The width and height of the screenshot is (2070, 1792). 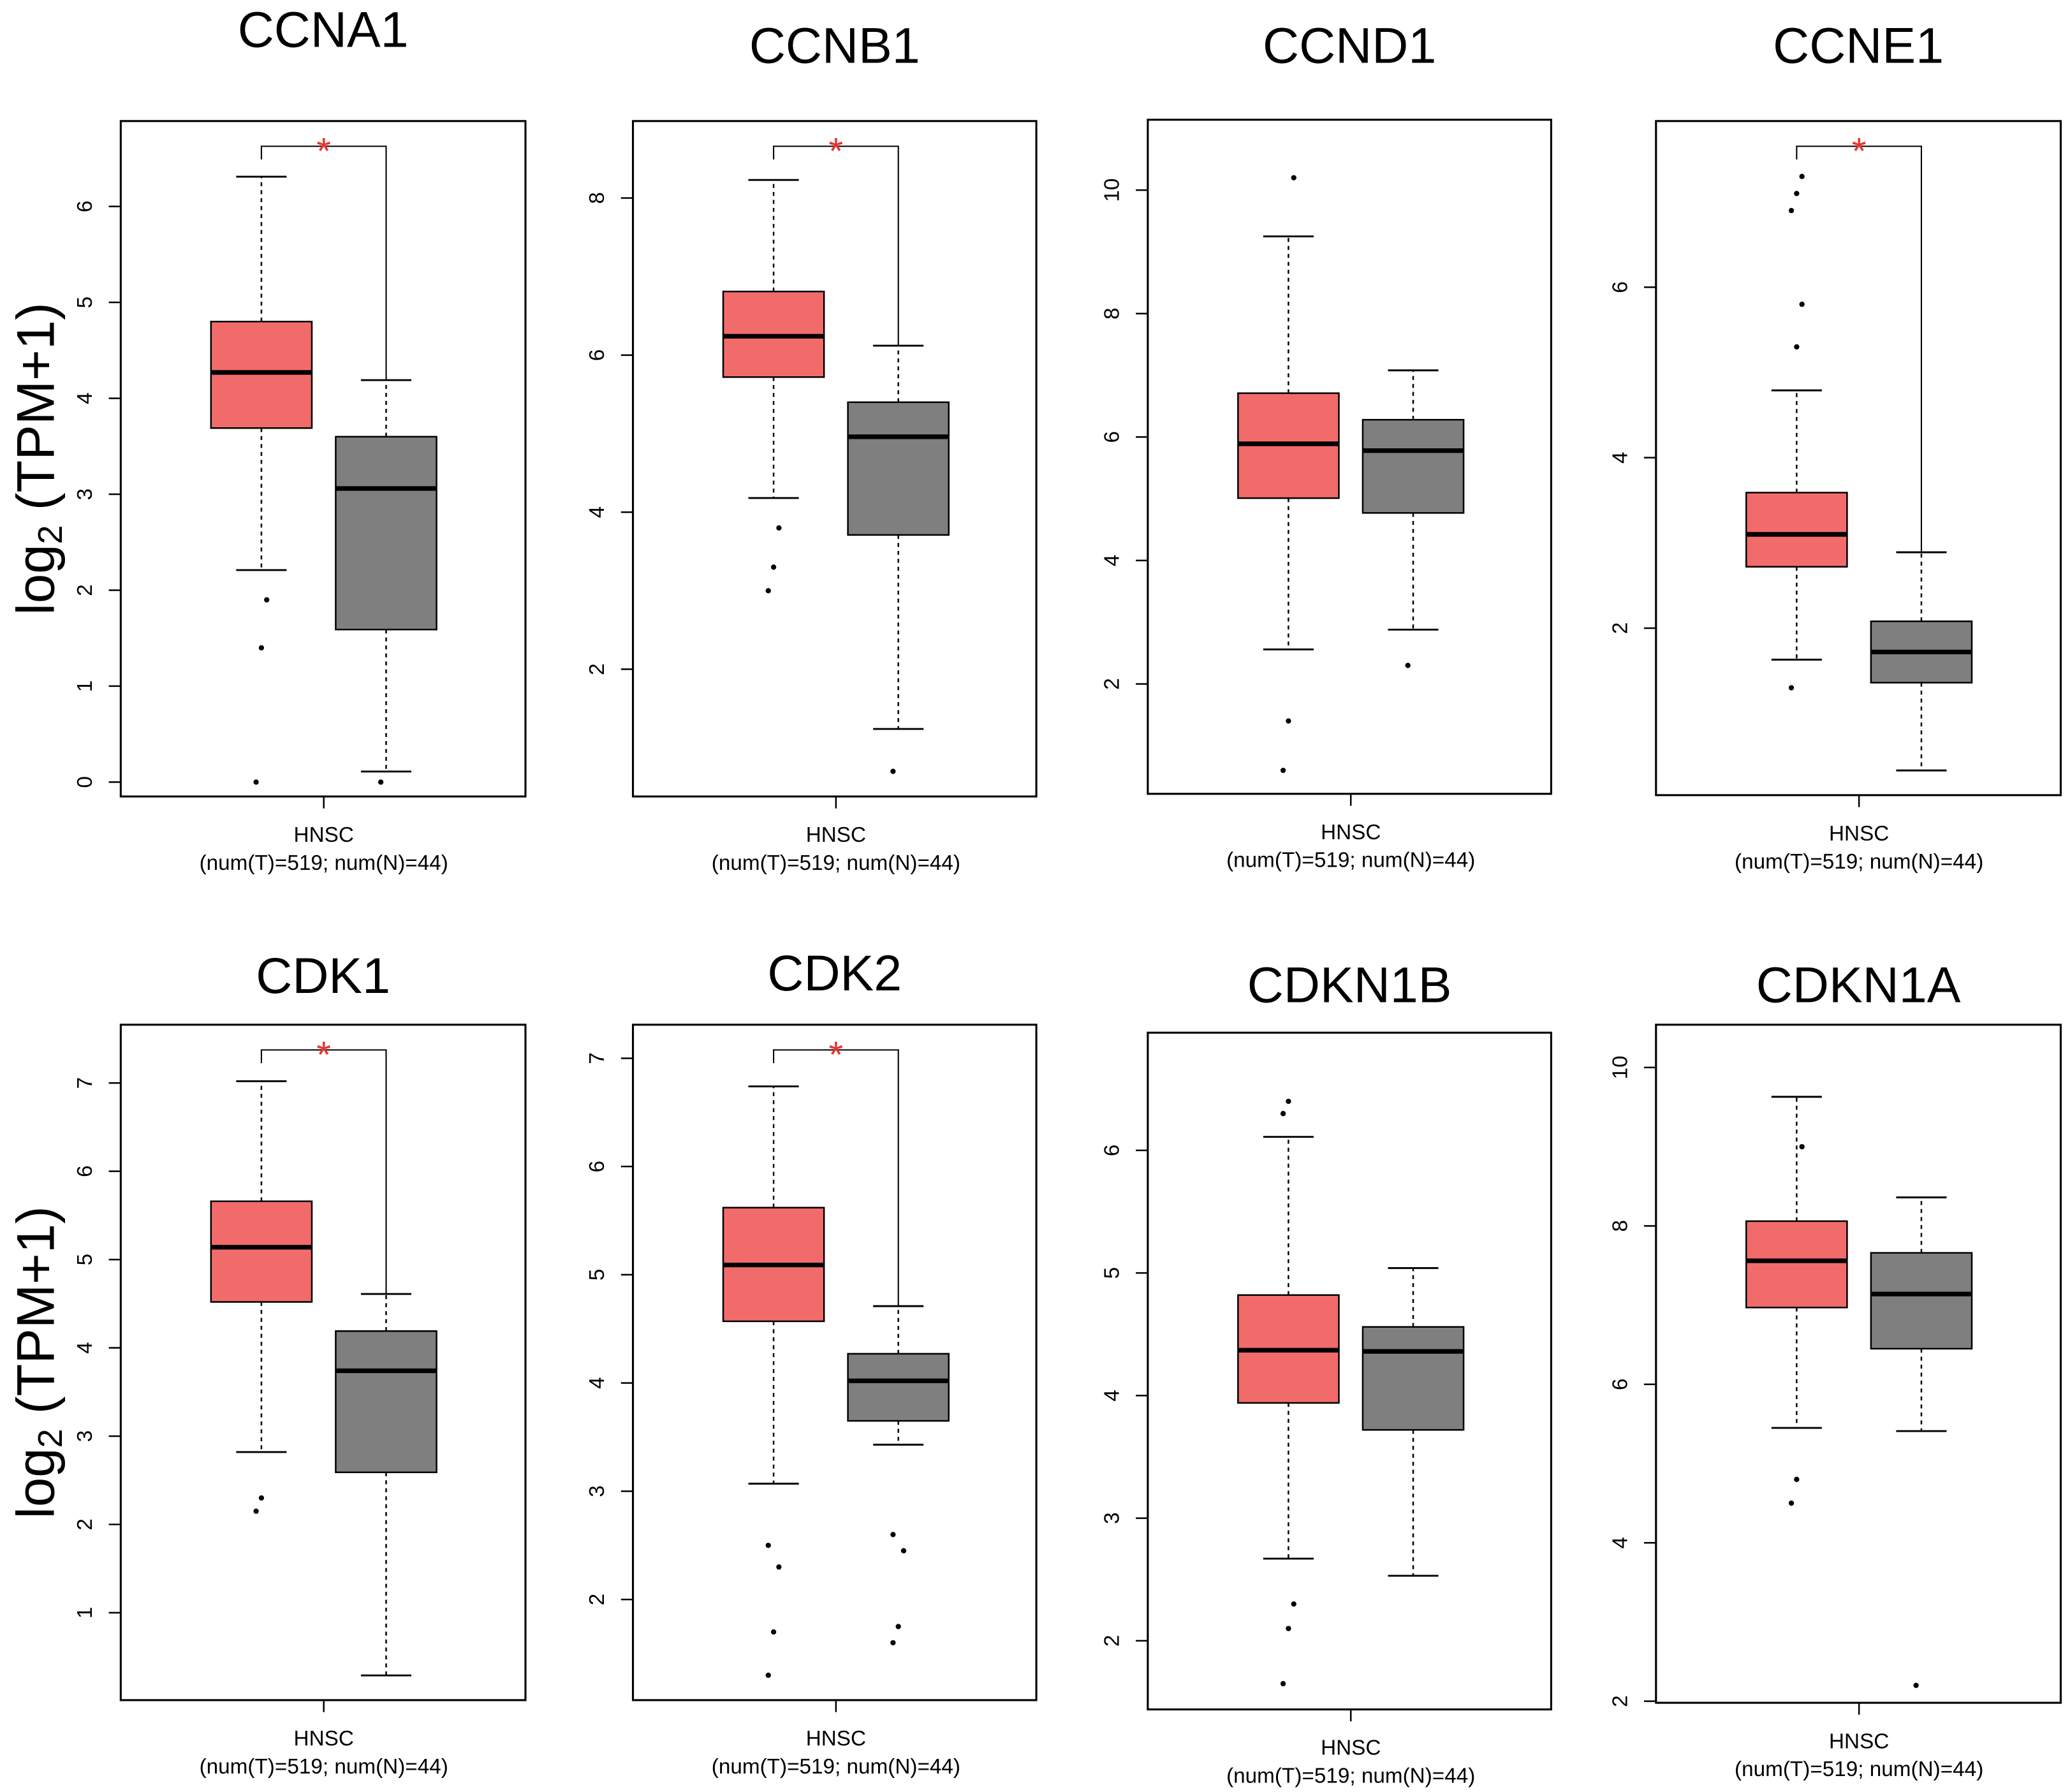 I want to click on chart-title: CCNA1, so click(x=323, y=29).